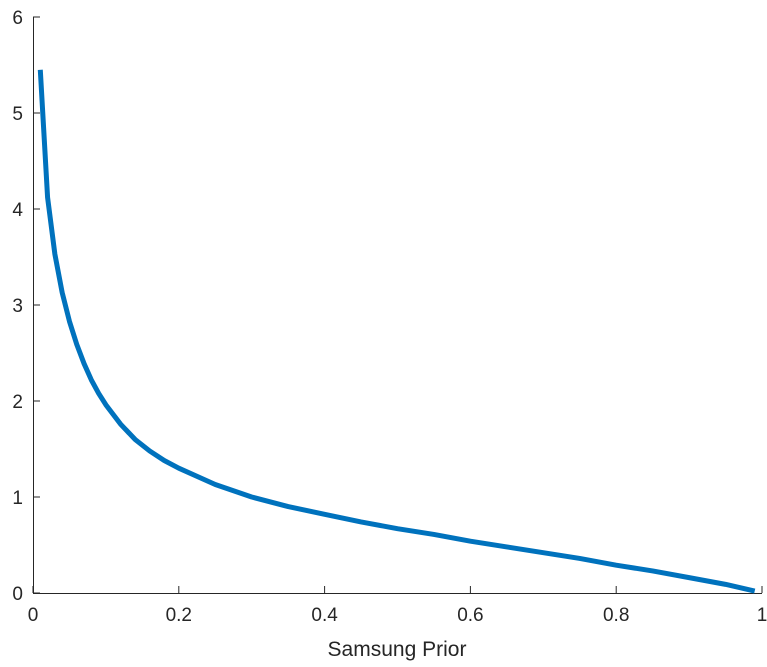  Describe the element at coordinates (17, 306) in the screenshot. I see `y-tick-label: 3` at that location.